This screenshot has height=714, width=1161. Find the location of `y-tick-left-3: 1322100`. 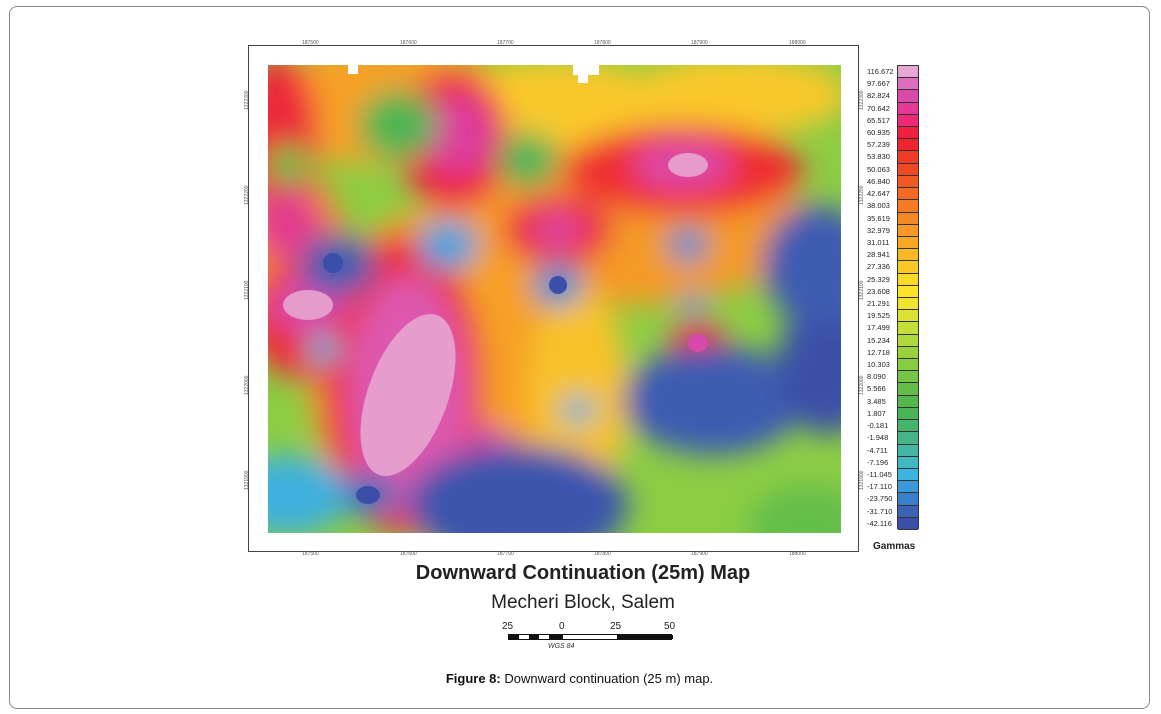

y-tick-left-3: 1322100 is located at coordinates (247, 290).